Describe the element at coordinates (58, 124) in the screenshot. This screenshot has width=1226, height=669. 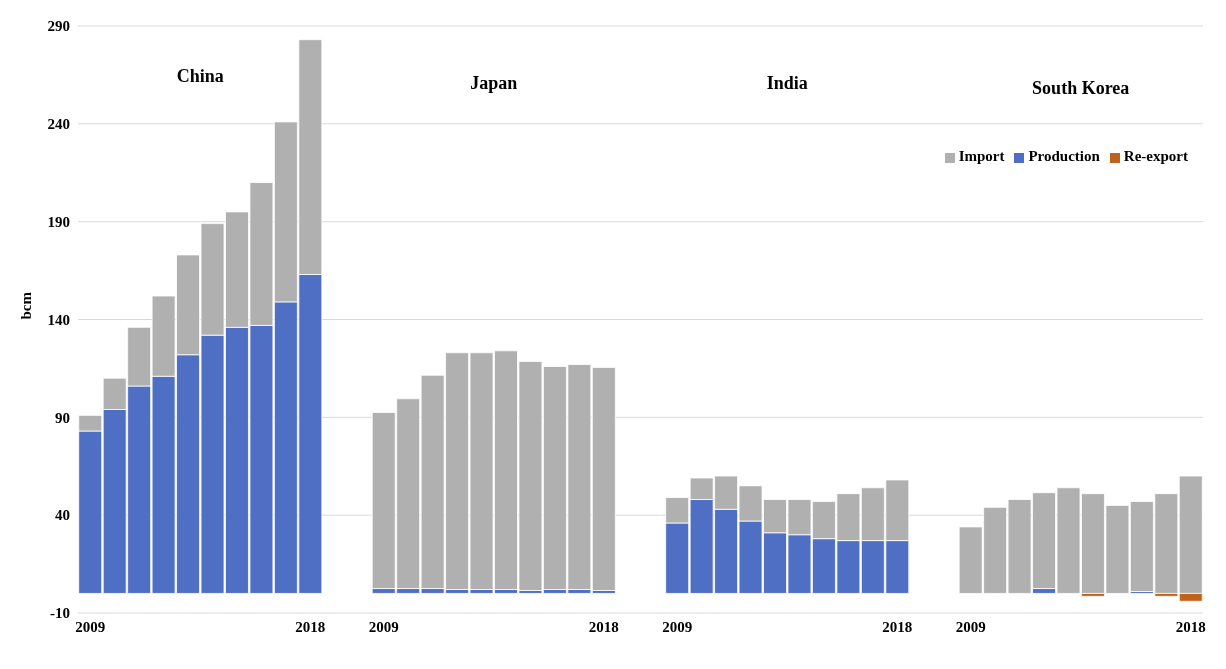
I see `y-tick-label: 240` at that location.